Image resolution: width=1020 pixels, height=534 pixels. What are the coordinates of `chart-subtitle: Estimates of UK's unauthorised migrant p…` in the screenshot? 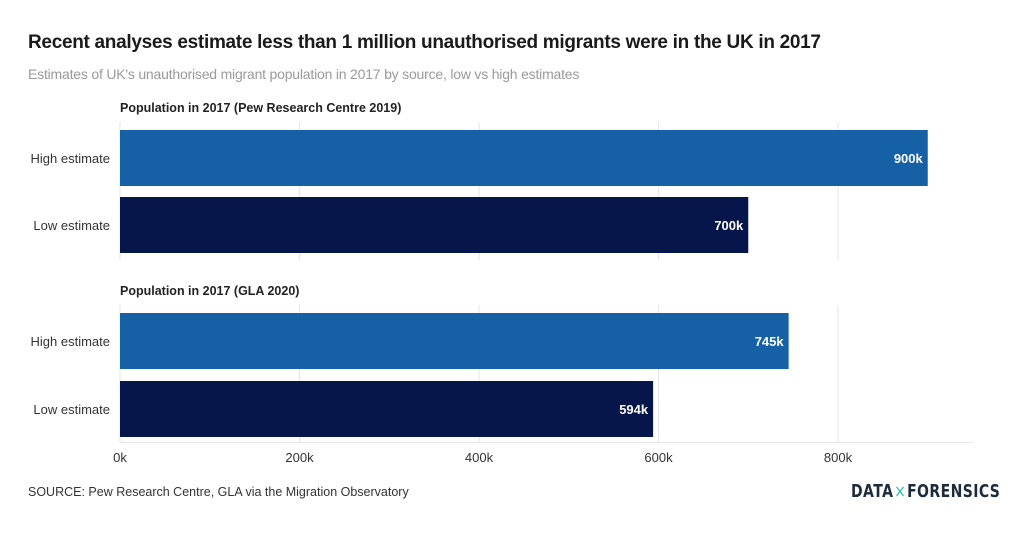 It's located at (304, 74).